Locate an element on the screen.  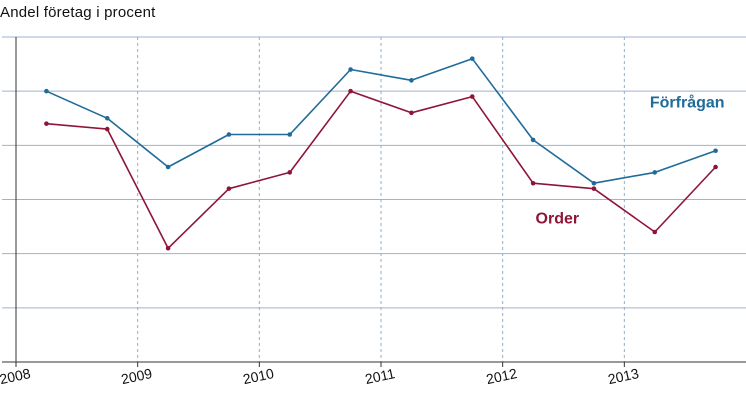
x-tick-label: 2009 is located at coordinates (137, 376).